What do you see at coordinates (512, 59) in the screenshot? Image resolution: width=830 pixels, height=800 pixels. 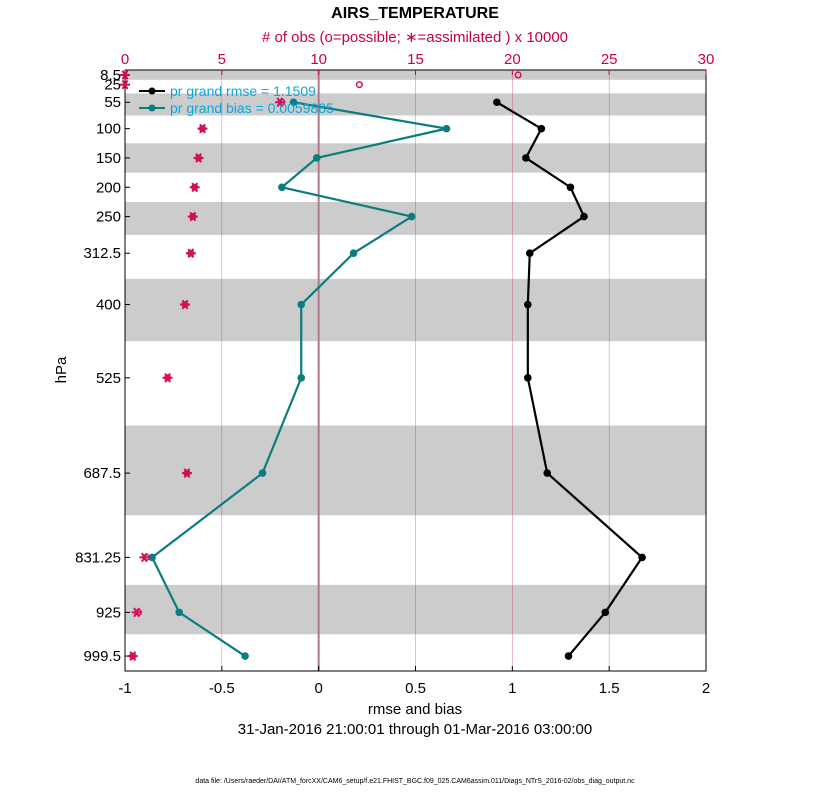 I see `top-tick-label-4: 20` at bounding box center [512, 59].